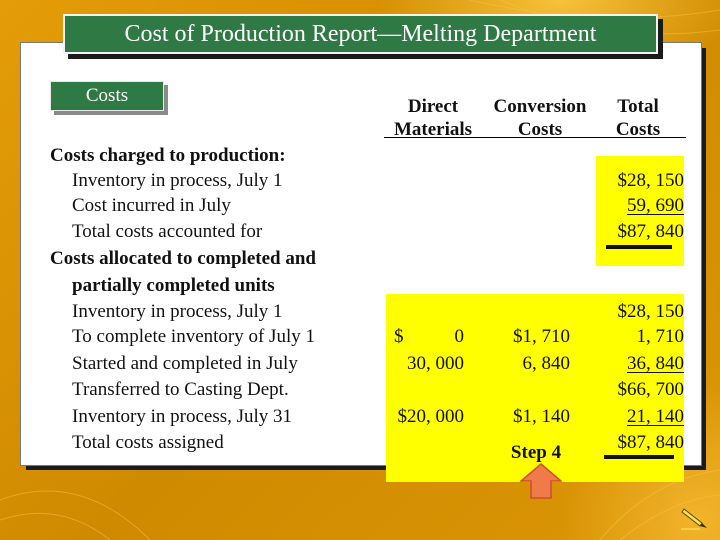  What do you see at coordinates (182, 416) in the screenshot?
I see `row-label-inventory-july31: Inventory in process, July 31` at bounding box center [182, 416].